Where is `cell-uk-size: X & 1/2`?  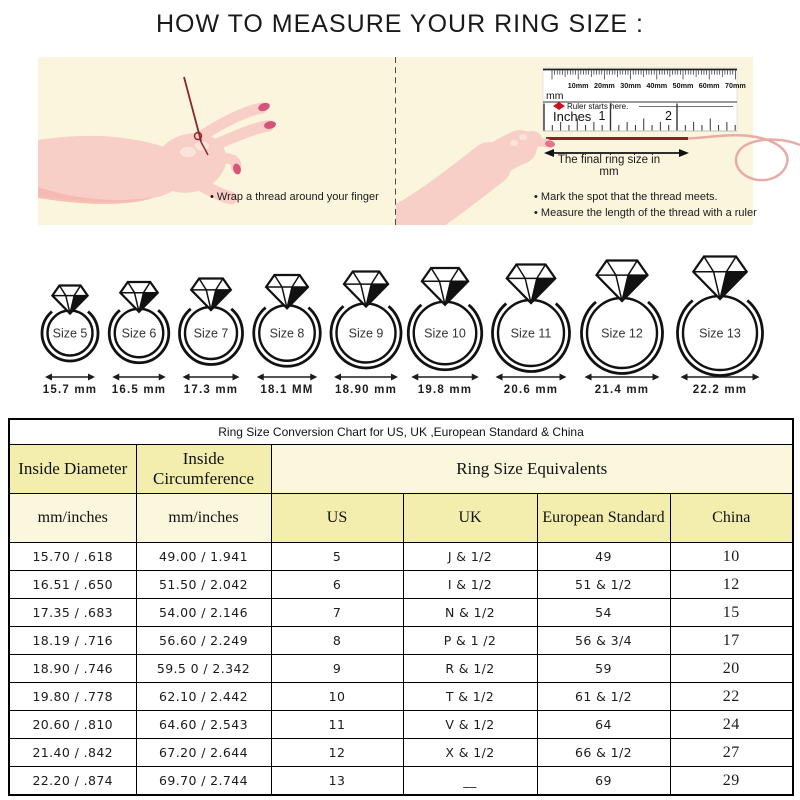 cell-uk-size: X & 1/2 is located at coordinates (470, 752).